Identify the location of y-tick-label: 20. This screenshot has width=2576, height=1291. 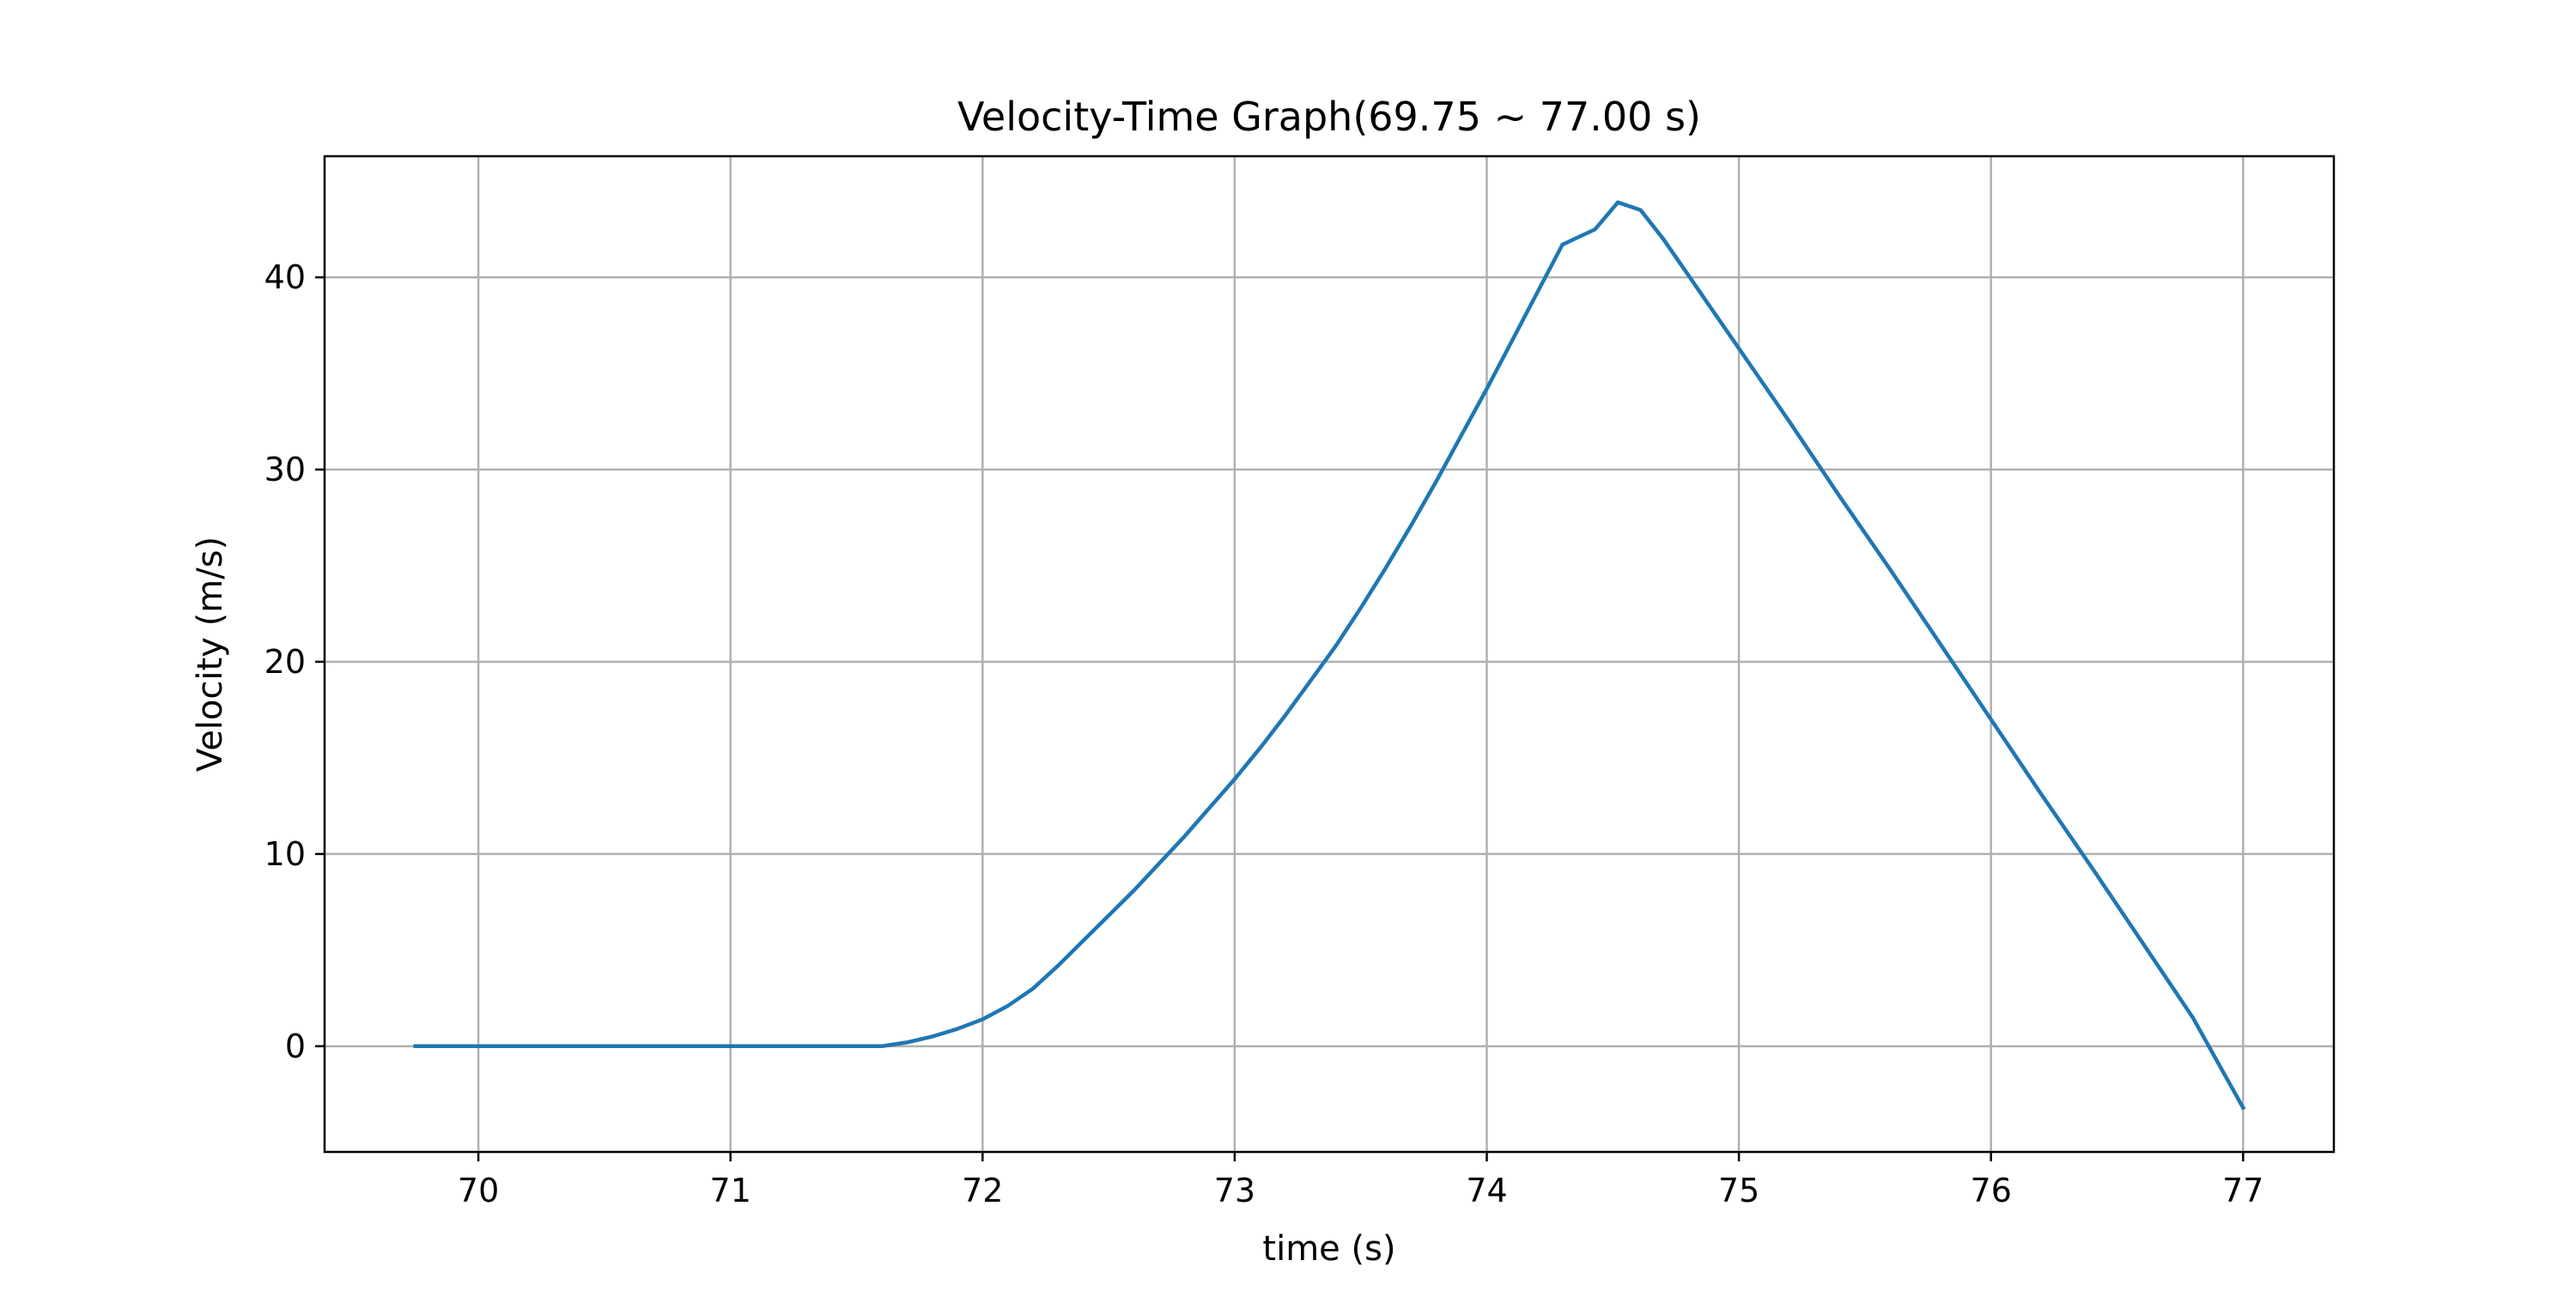
(285, 662).